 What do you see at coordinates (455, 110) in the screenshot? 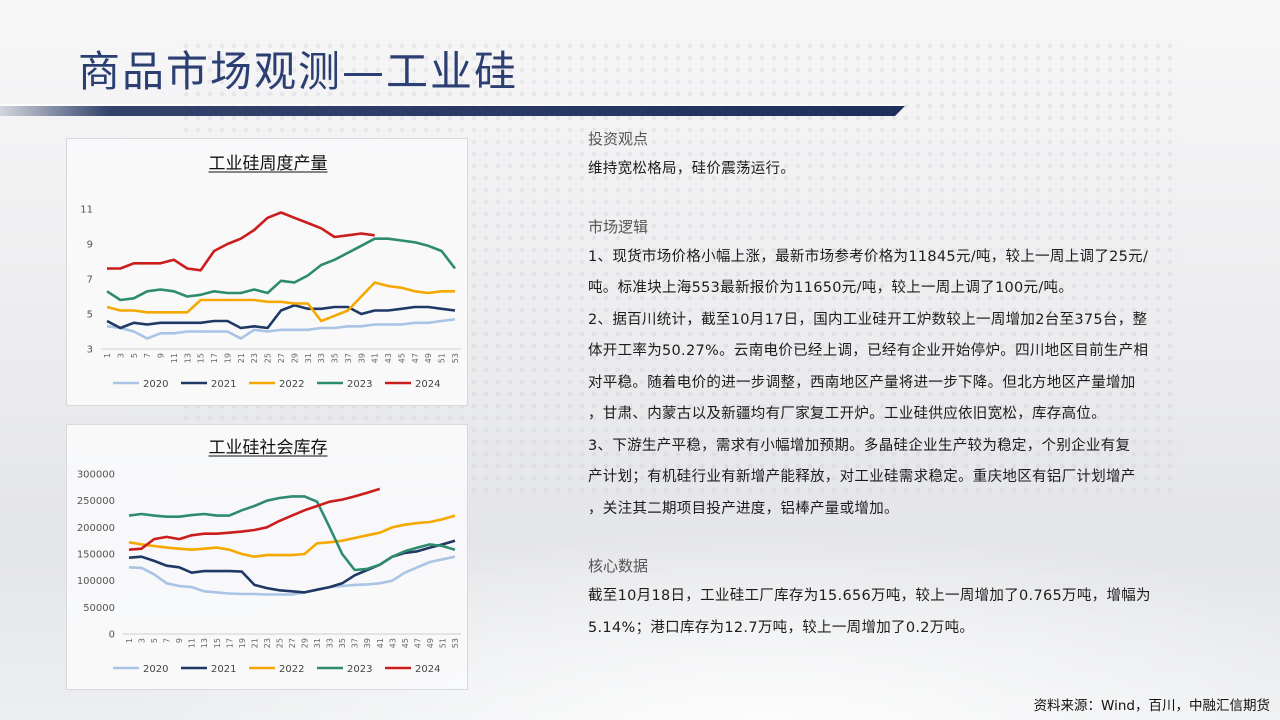
I see `title-underline-bar` at bounding box center [455, 110].